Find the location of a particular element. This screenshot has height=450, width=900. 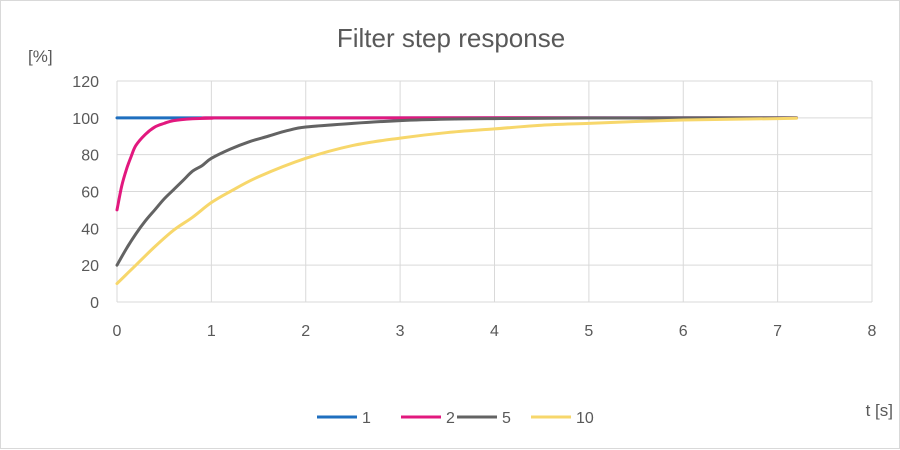

x-axis-label: t [s] is located at coordinates (879, 410).